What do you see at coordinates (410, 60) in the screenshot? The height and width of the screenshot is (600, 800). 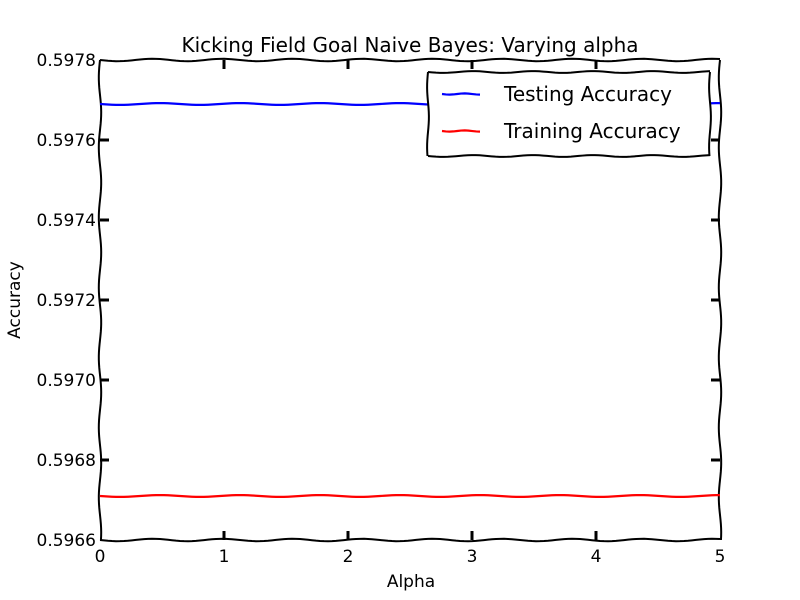 I see `frame-top` at bounding box center [410, 60].